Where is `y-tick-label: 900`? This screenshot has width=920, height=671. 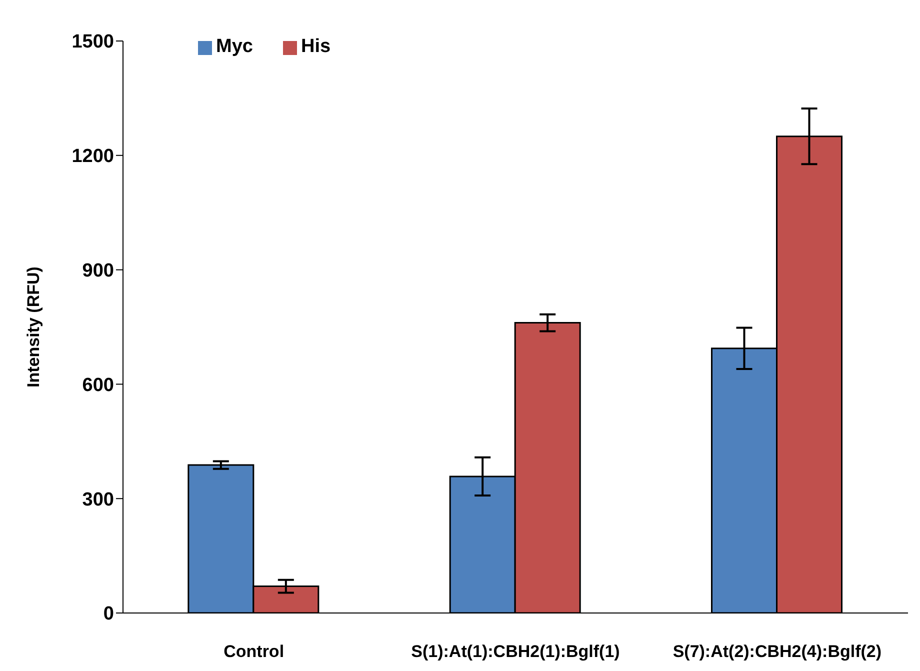
y-tick-label: 900 is located at coordinates (98, 271).